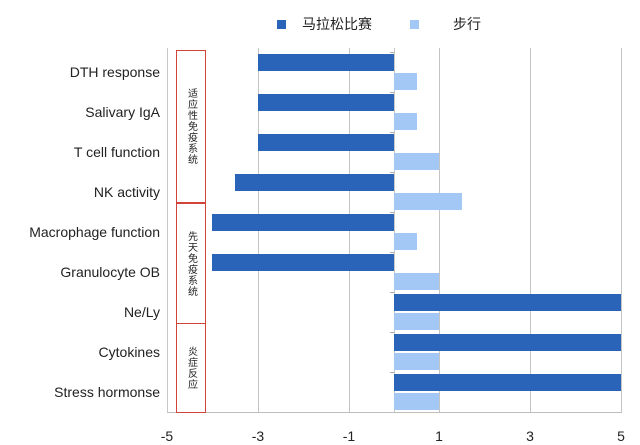 The image size is (640, 445). I want to click on category-label: Macrophage function, so click(94, 232).